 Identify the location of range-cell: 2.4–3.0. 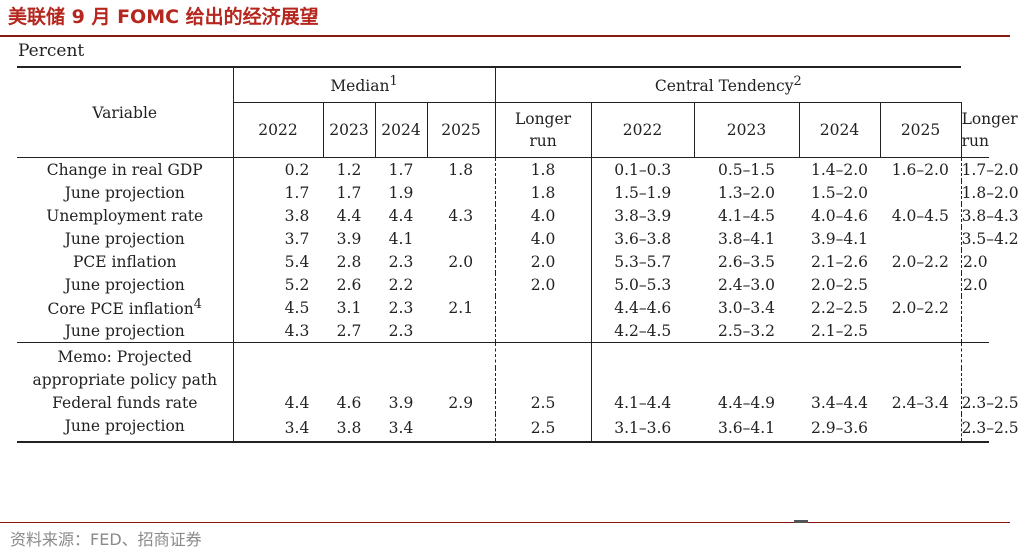
(746, 284).